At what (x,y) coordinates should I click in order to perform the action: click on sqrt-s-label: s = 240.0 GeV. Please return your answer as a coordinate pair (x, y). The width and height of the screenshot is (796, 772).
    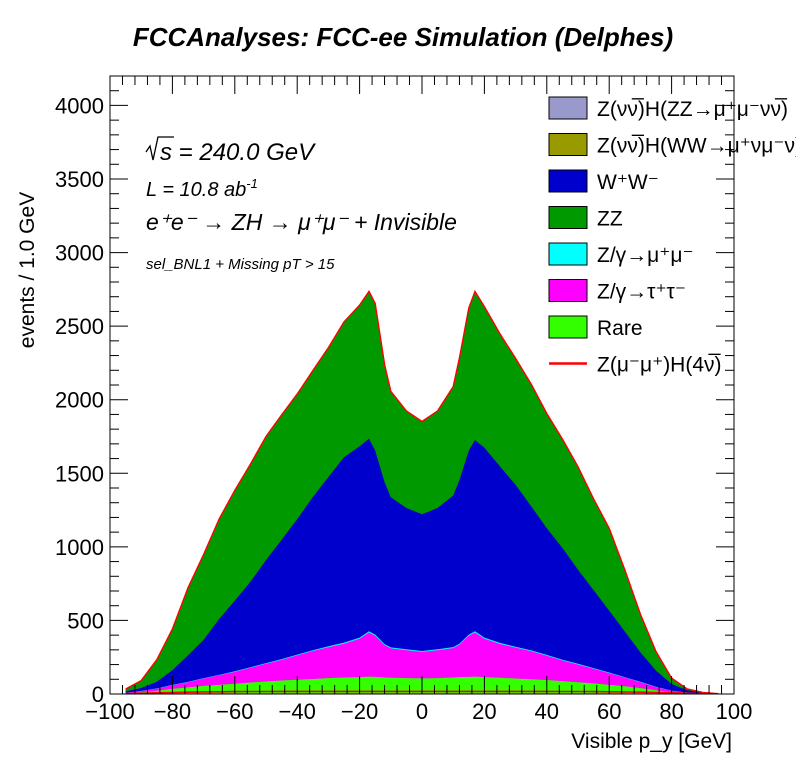
    Looking at the image, I should click on (238, 152).